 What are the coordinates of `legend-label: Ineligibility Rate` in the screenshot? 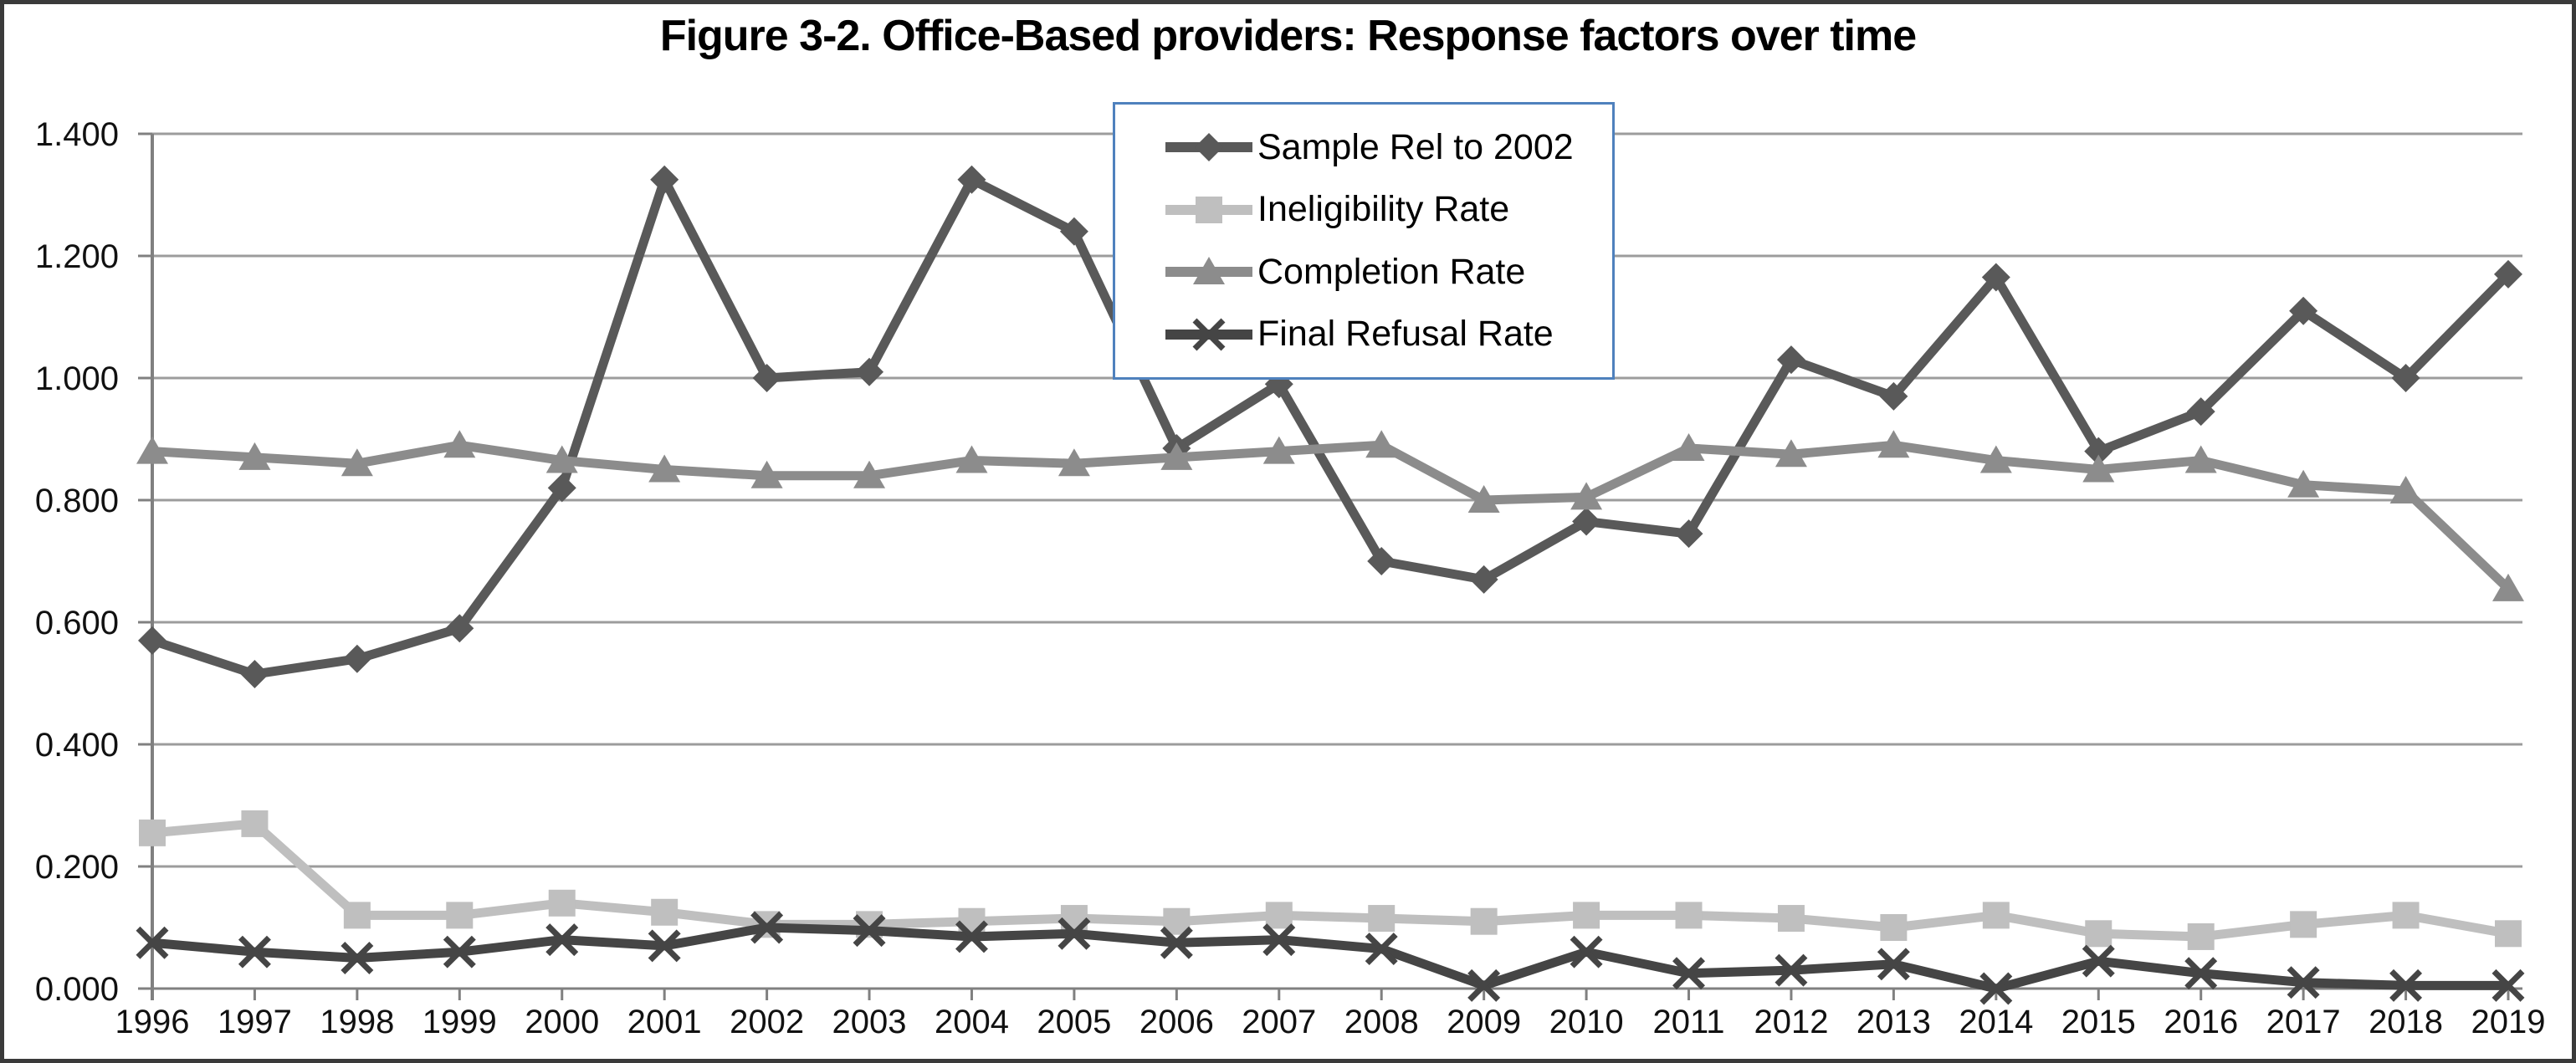 It's located at (1384, 209).